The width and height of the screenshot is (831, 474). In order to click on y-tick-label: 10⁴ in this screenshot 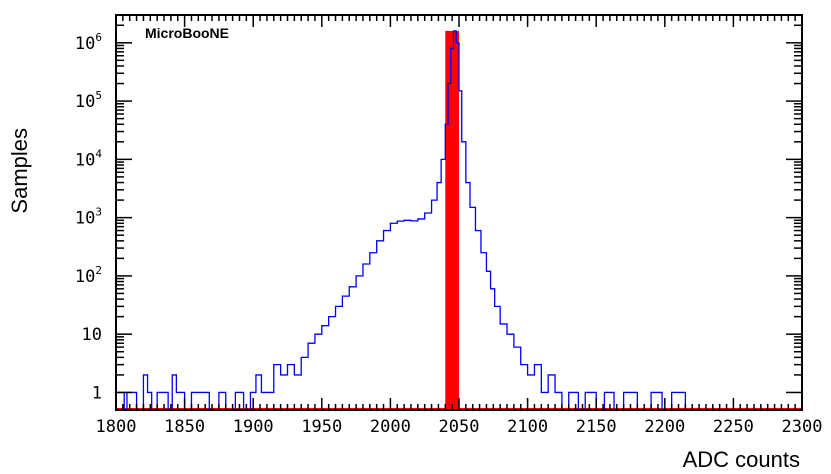, I will do `click(88, 158)`.